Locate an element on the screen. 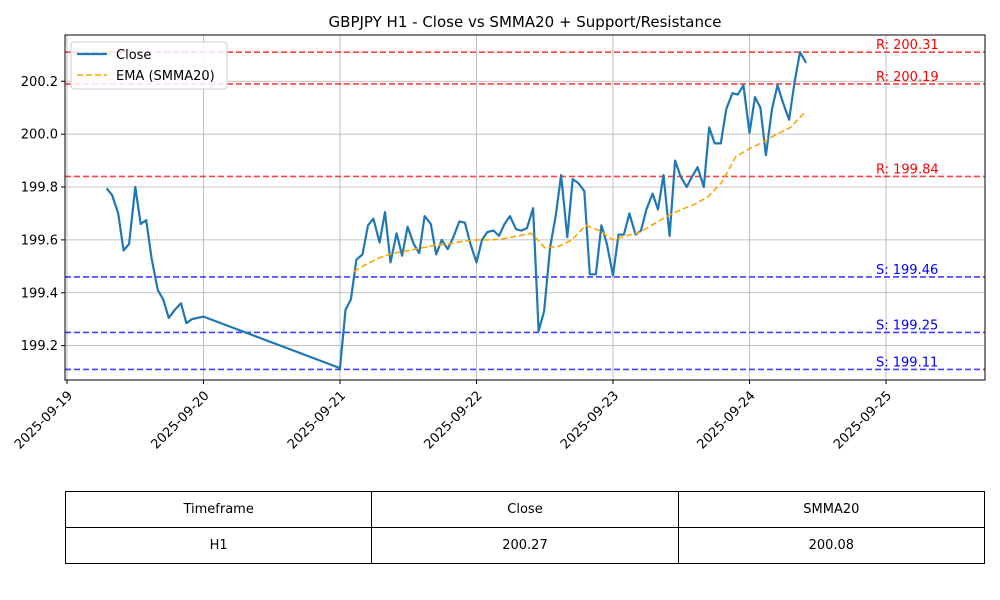 Image resolution: width=1000 pixels, height=600 pixels. table-cell-close: 200.27 is located at coordinates (525, 545).